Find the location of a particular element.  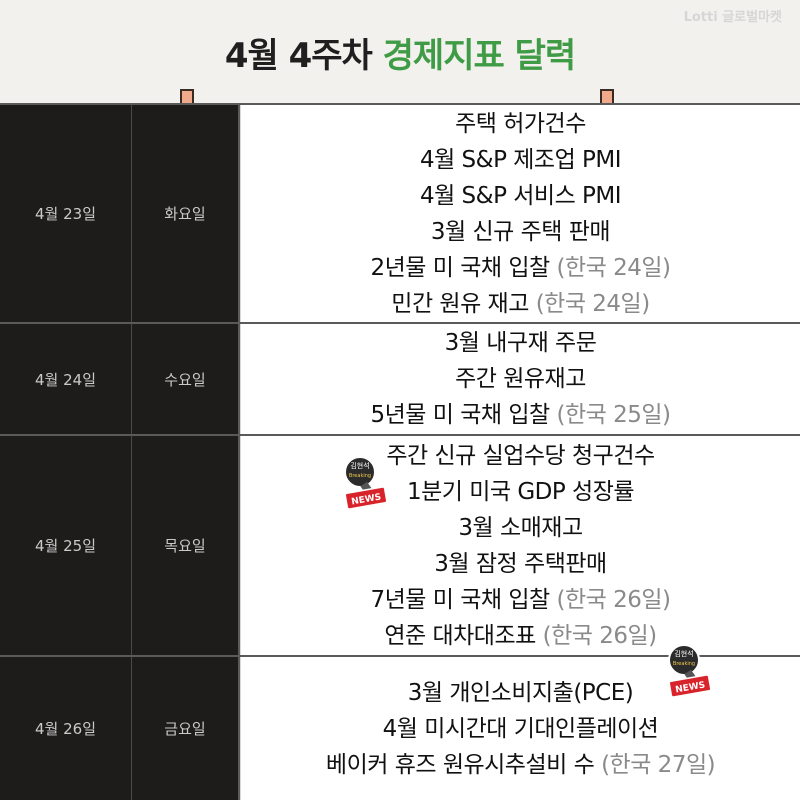

event-item: 주간 신규 실업수당 청구건수 is located at coordinates (520, 455).